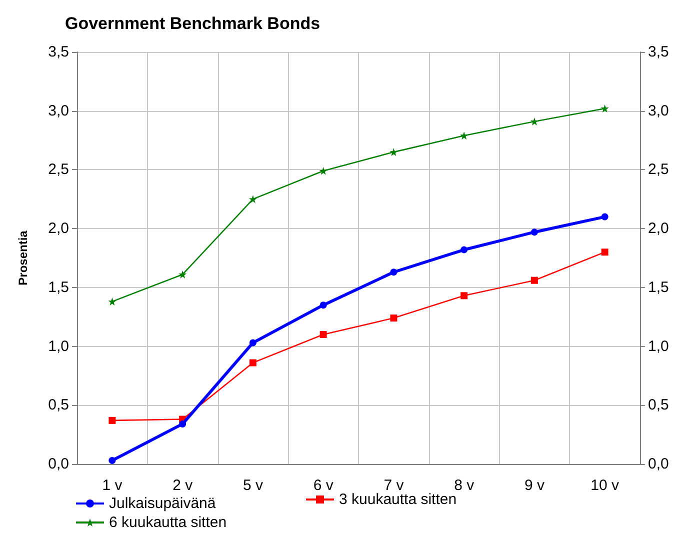 Image resolution: width=698 pixels, height=553 pixels. What do you see at coordinates (58, 287) in the screenshot?
I see `y-tick-label: 1,5` at bounding box center [58, 287].